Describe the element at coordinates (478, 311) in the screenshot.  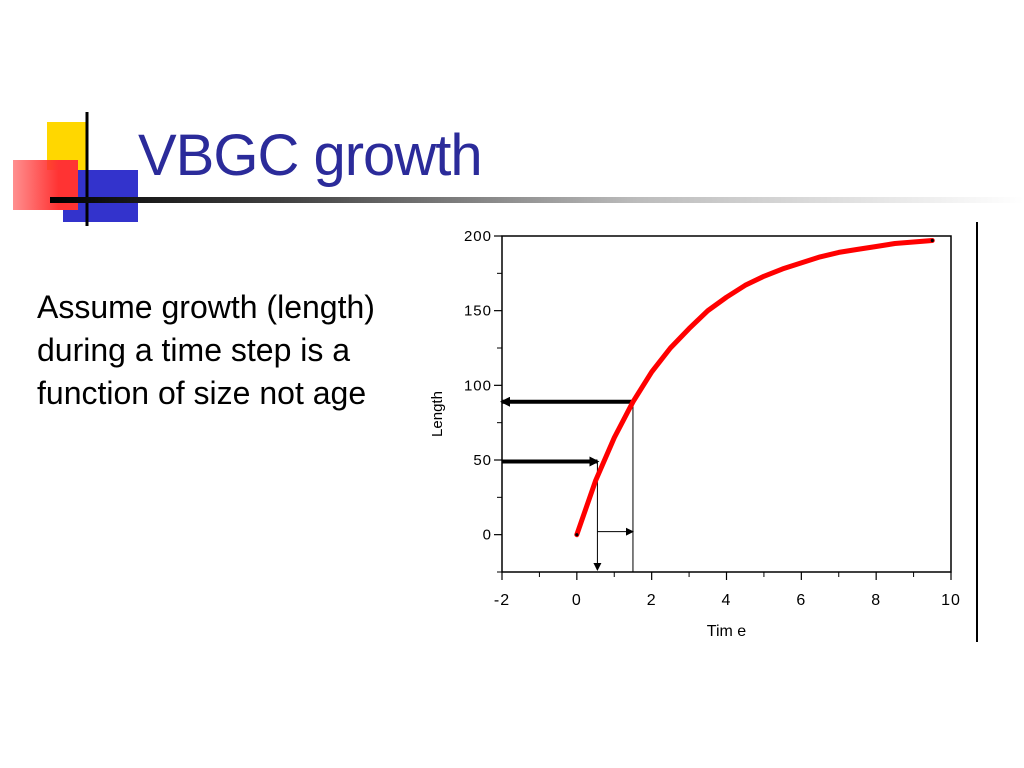
I see `y-tick-label: 150` at that location.